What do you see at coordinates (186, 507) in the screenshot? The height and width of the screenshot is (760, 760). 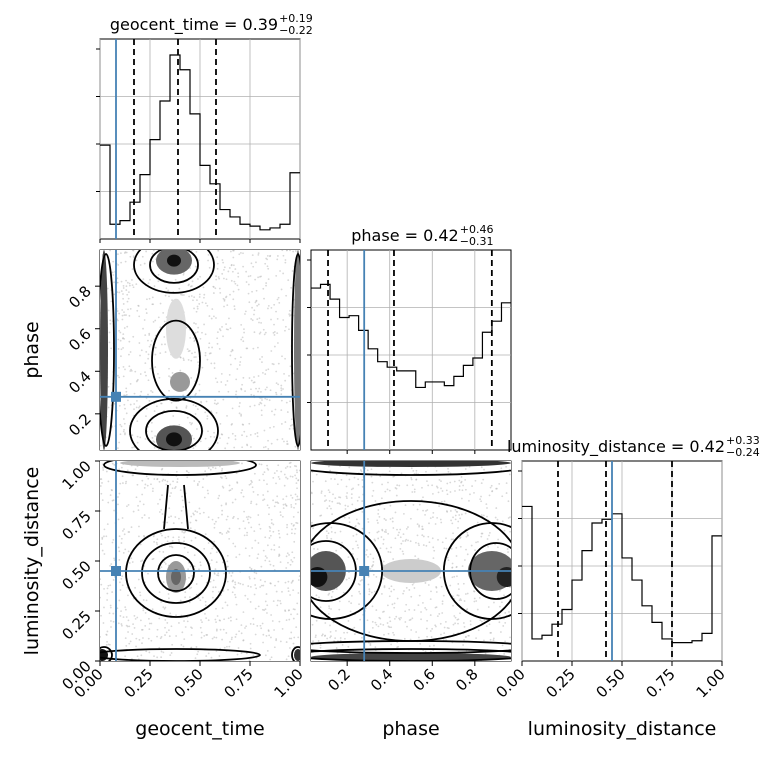 I see `contour-line` at bounding box center [186, 507].